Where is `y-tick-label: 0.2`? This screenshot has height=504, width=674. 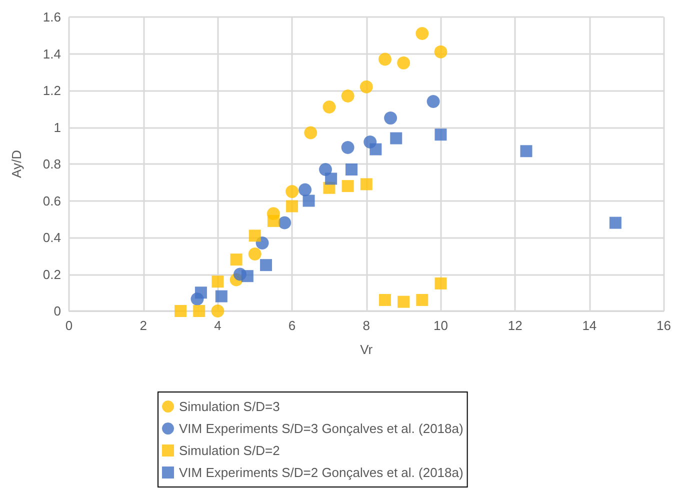
y-tick-label: 0.2 is located at coordinates (51, 274).